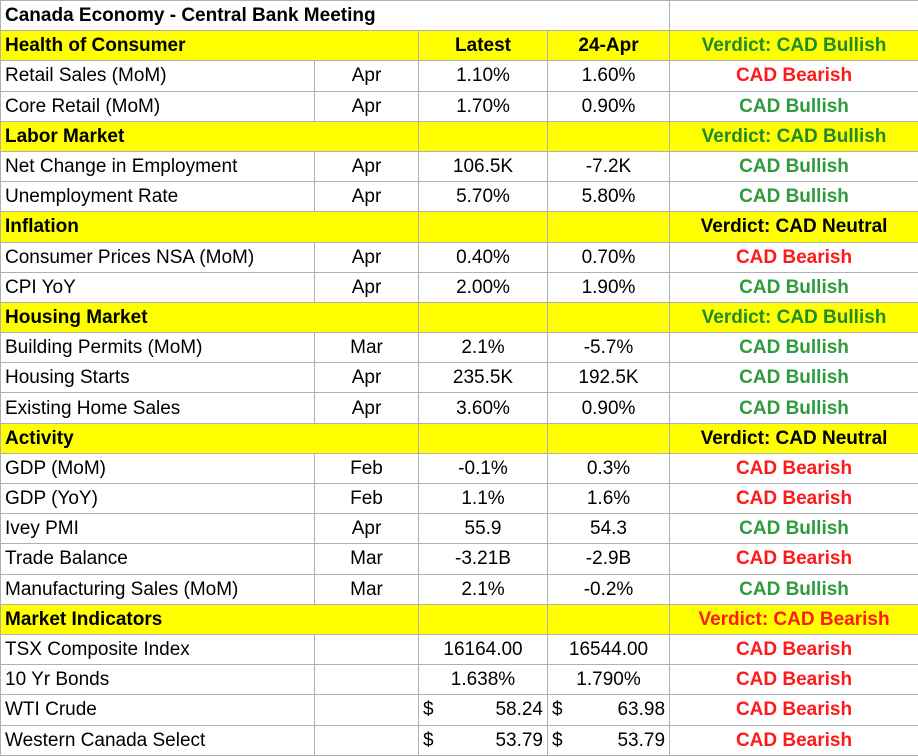 The image size is (918, 756). Describe the element at coordinates (608, 740) in the screenshot. I see `previous-value-cell: $53.79` at that location.